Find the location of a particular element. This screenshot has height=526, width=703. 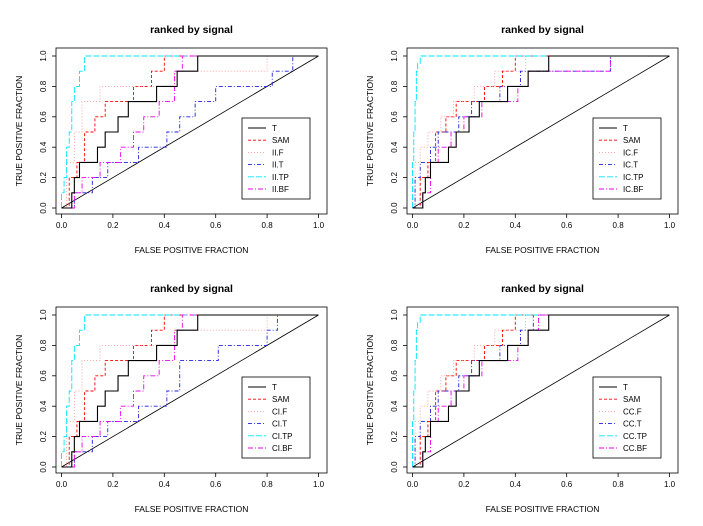

series-line-ci-bf is located at coordinates (190, 391).